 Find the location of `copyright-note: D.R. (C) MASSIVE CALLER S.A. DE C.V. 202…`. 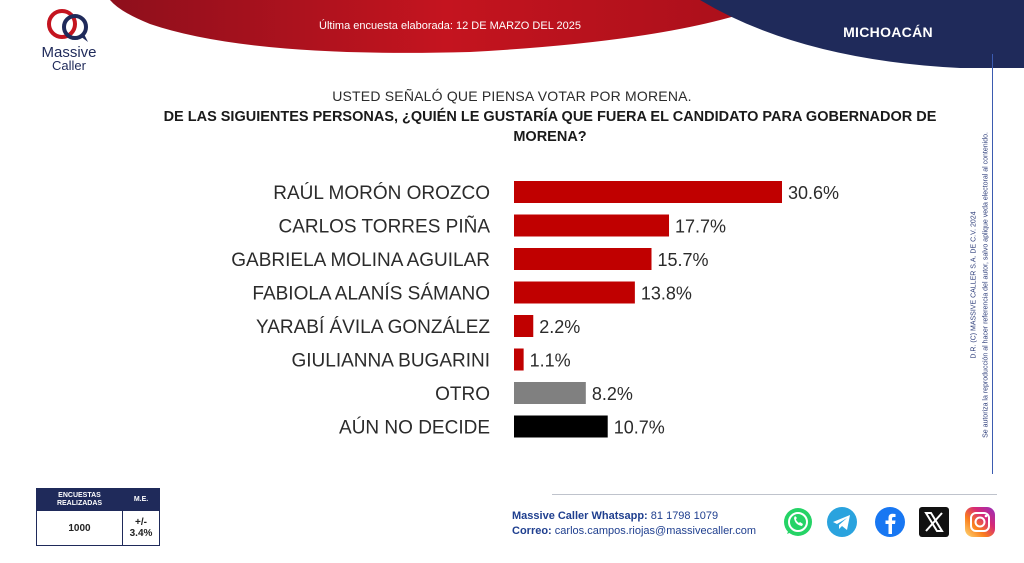

copyright-note: D.R. (C) MASSIVE CALLER S.A. DE C.V. 202… is located at coordinates (980, 285).